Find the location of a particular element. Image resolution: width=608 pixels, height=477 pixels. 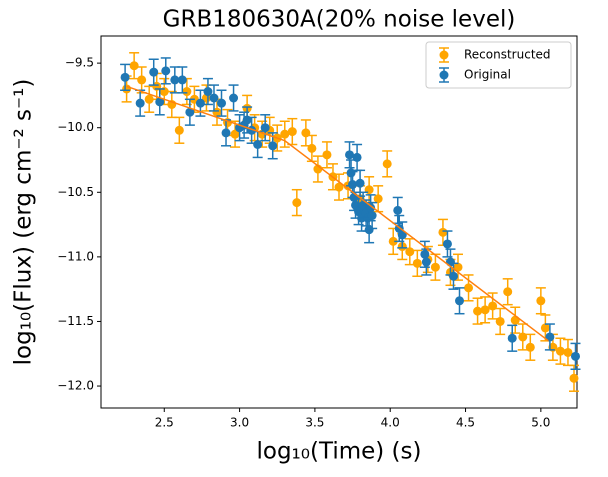

y-tick-label: −11.5 is located at coordinates (75, 321).